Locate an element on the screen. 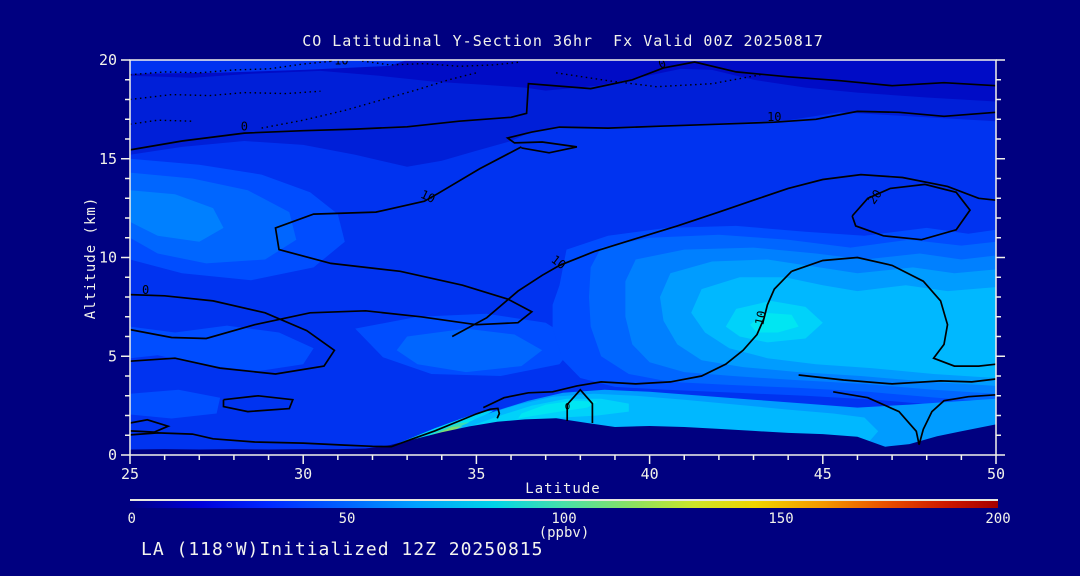 The image size is (1080, 576). contour-fill-pale-left-sliver is located at coordinates (177, 216).